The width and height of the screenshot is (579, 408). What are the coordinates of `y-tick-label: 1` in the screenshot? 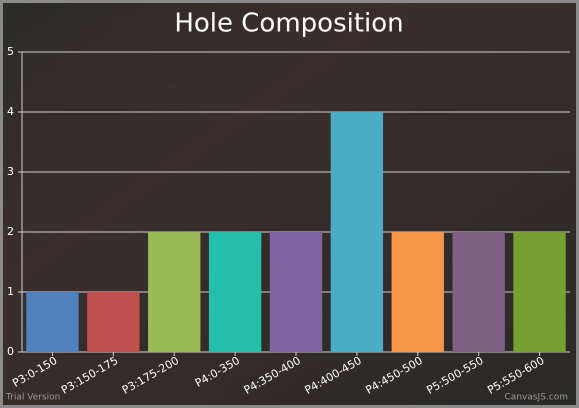 It's located at (10, 291).